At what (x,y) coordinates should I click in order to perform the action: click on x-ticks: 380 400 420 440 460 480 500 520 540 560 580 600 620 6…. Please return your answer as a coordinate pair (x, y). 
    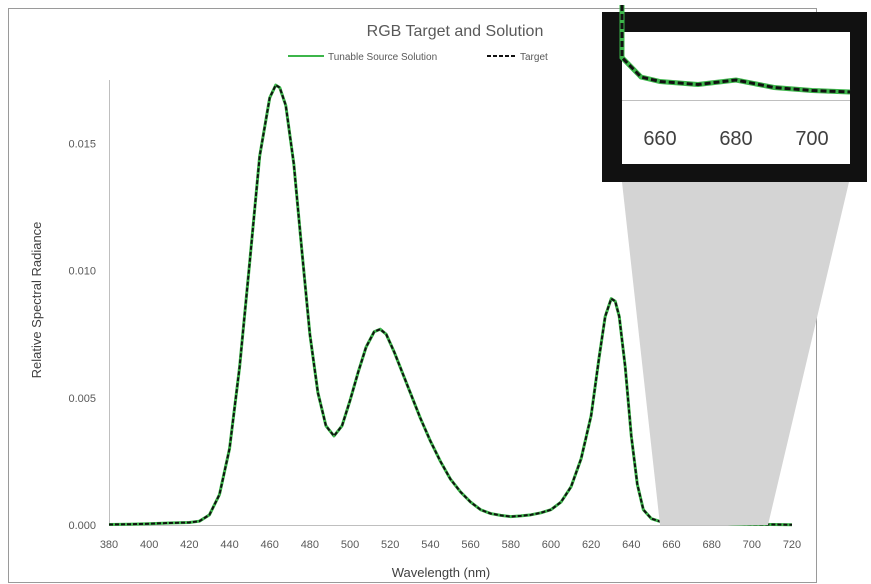
    Looking at the image, I should click on (450, 545).